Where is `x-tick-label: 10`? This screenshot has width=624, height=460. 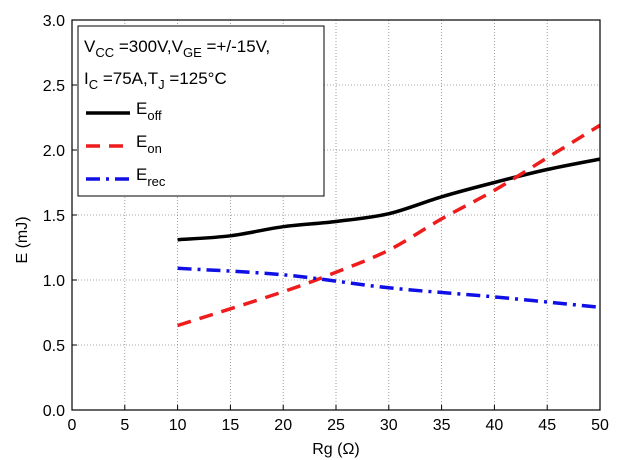 x-tick-label: 10 is located at coordinates (178, 425).